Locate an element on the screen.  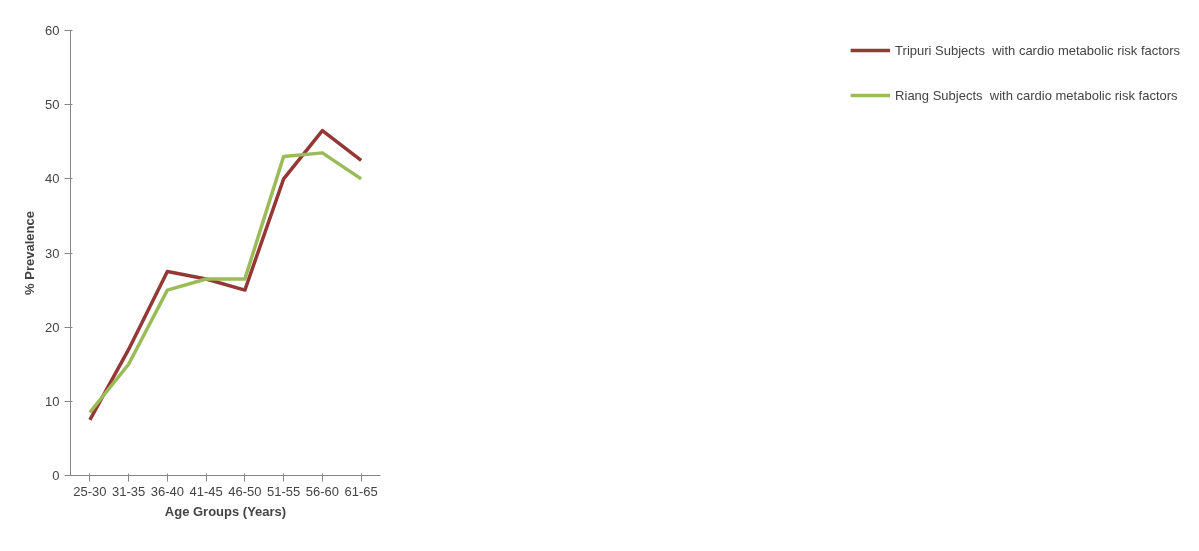
legend-label: Tripuri Subjects with cardio metabolic risk factors is located at coordinates (1037, 50).